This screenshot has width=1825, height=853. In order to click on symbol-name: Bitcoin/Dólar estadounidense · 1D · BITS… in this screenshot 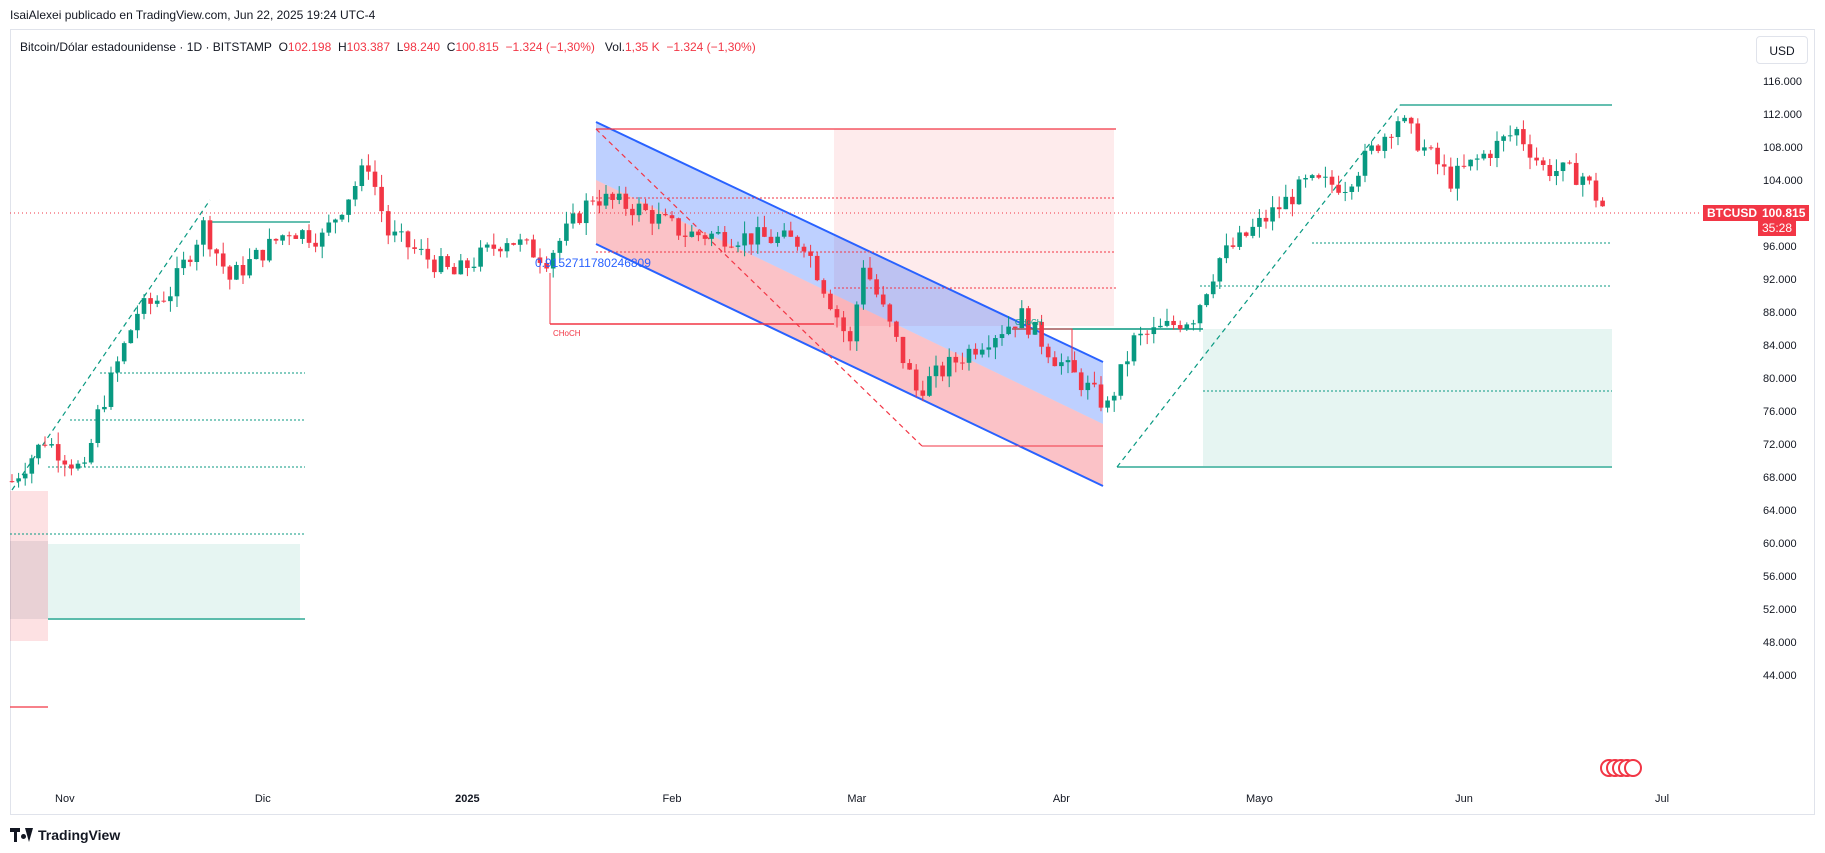, I will do `click(146, 47)`.